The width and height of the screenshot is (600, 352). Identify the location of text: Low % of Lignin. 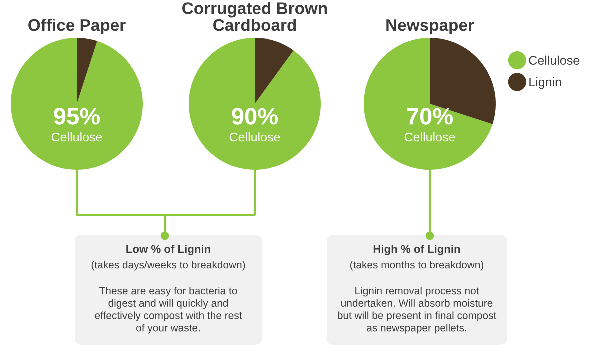
(168, 250).